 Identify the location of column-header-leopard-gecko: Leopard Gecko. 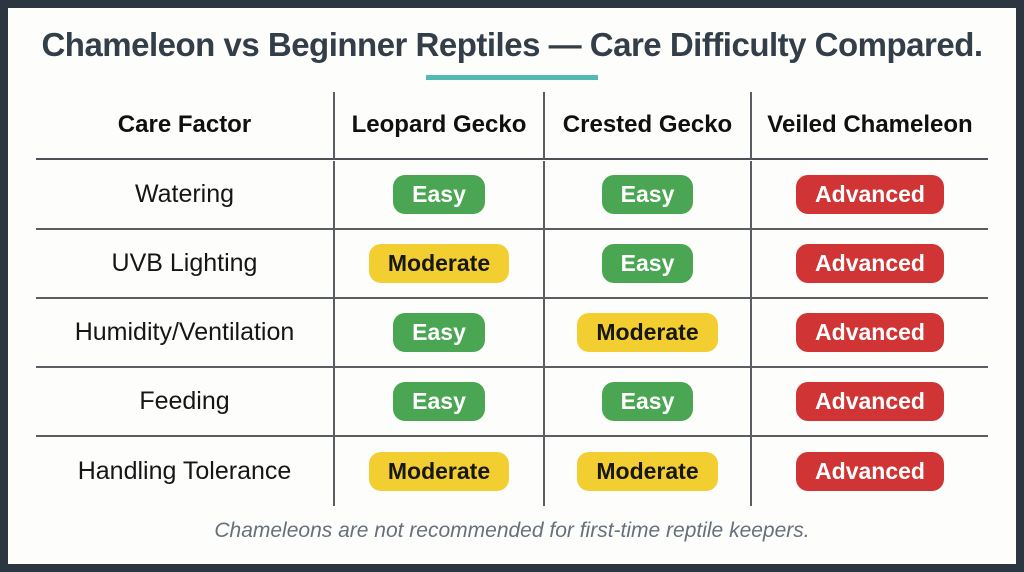
(438, 126).